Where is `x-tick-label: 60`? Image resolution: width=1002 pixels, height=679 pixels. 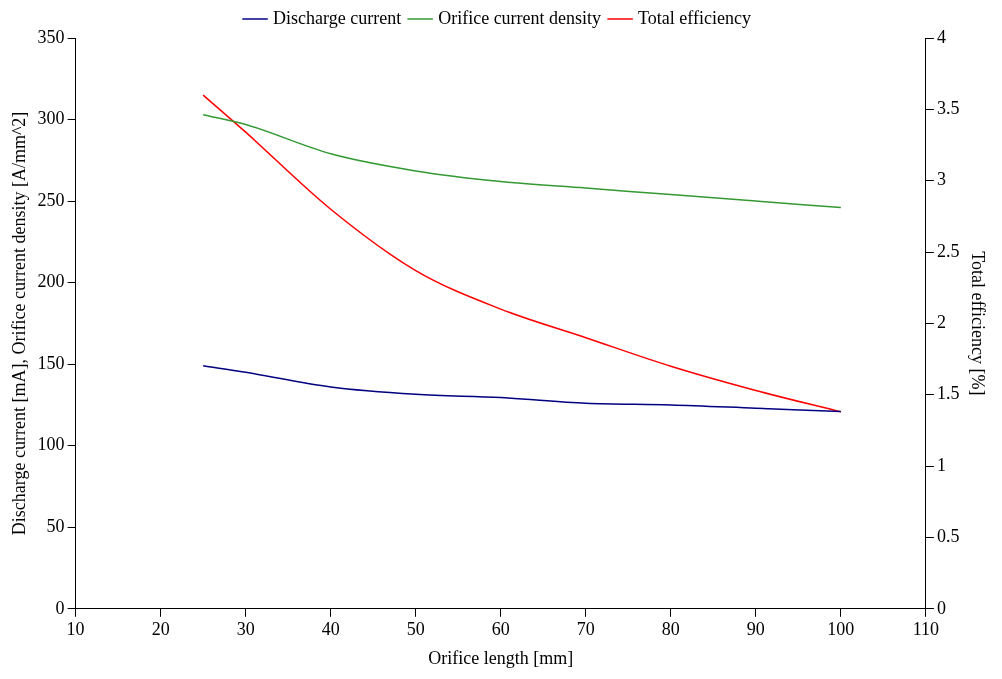
x-tick-label: 60 is located at coordinates (500, 629).